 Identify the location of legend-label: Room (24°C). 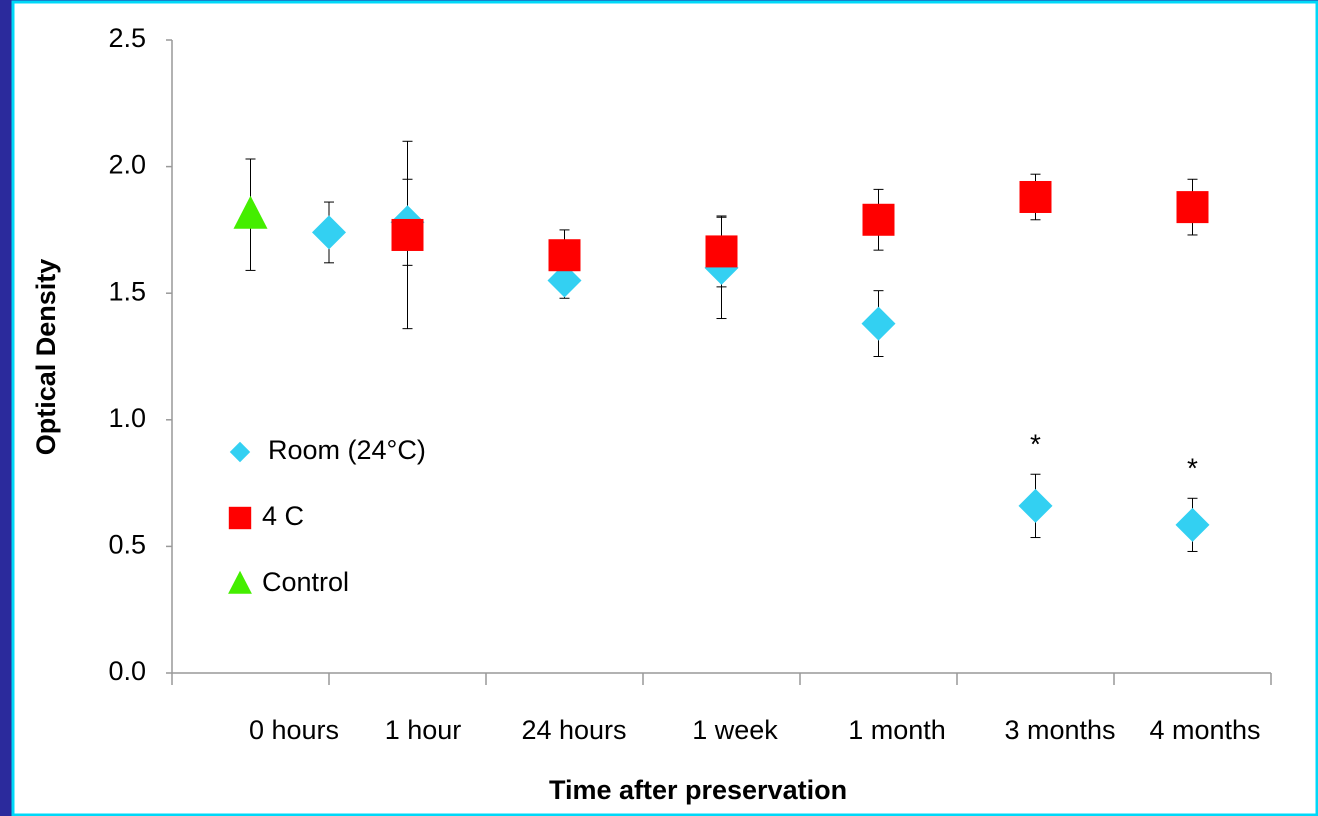
(347, 450).